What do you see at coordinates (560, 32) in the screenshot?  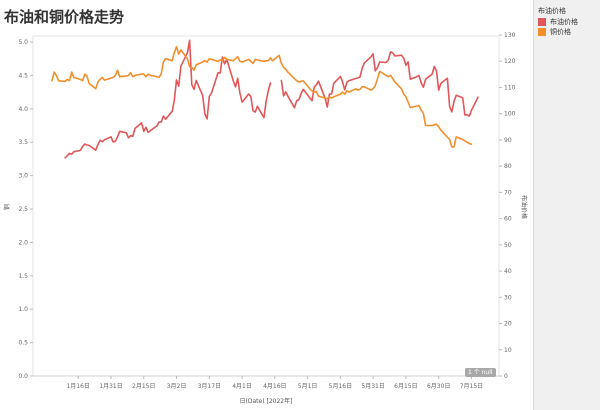 I see `legend-label-copper: 铜价格` at bounding box center [560, 32].